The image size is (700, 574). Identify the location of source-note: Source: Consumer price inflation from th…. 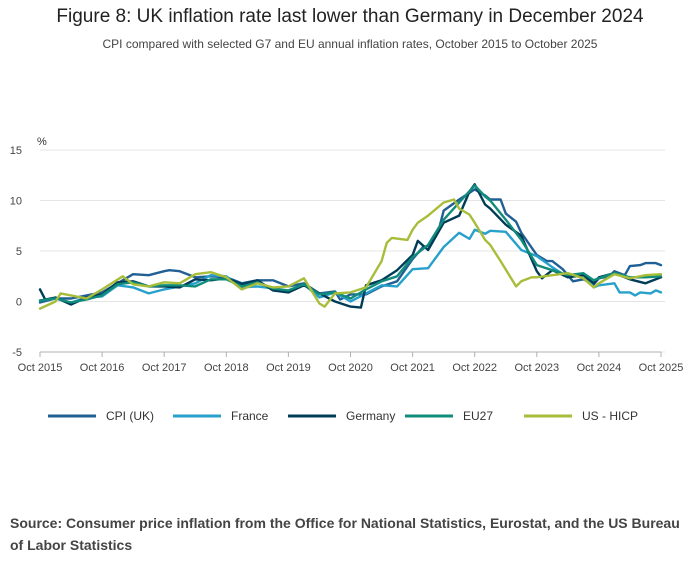
(345, 534).